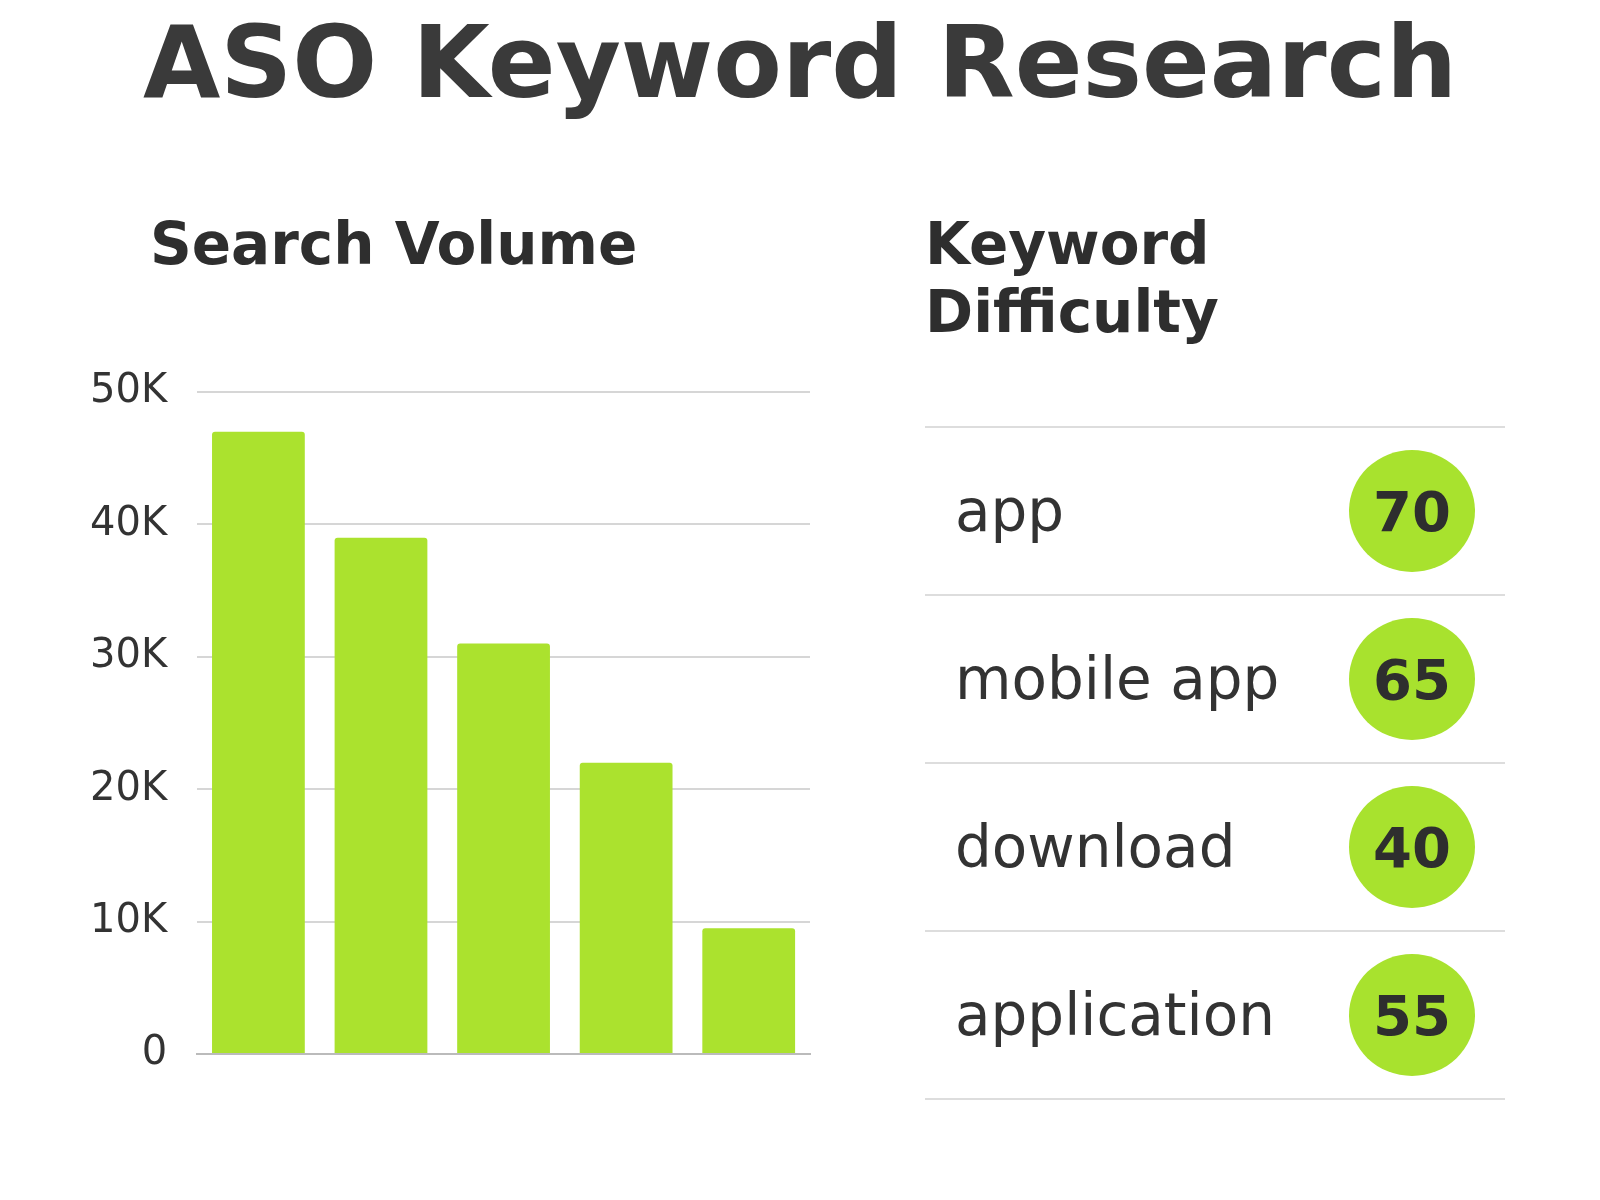 The width and height of the screenshot is (1600, 1200). I want to click on category-label: application, so click(1115, 1015).